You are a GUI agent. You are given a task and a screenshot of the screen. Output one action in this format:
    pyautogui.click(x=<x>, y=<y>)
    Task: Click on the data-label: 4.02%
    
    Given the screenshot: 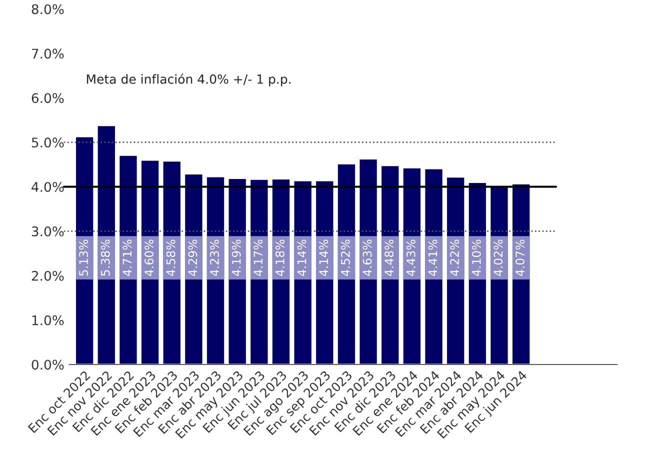 What is the action you would take?
    pyautogui.click(x=498, y=258)
    